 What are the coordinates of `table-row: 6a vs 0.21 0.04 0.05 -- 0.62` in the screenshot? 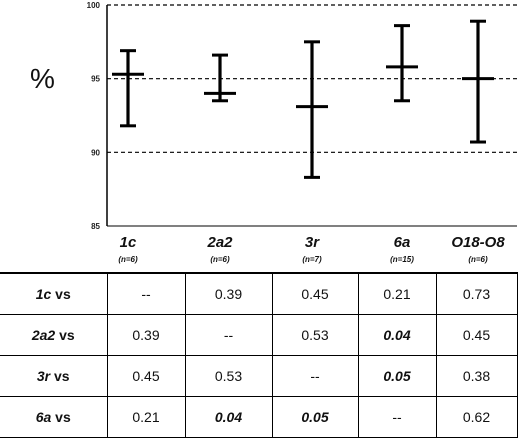 It's located at (259, 417).